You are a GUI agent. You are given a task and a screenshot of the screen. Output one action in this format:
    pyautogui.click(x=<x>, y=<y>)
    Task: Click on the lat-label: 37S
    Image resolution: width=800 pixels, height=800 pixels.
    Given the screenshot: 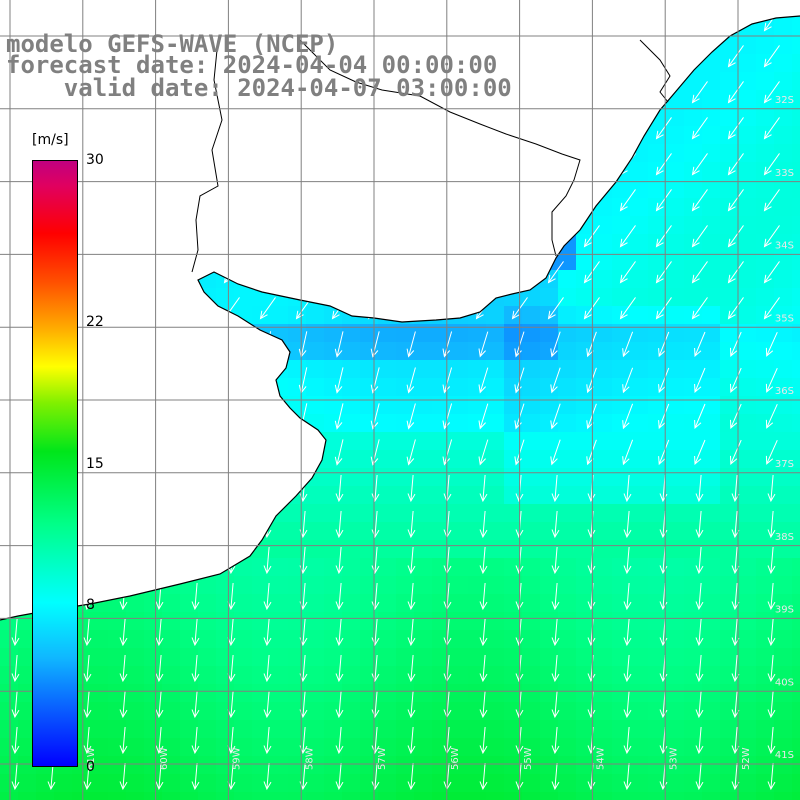 What is the action you would take?
    pyautogui.click(x=784, y=464)
    